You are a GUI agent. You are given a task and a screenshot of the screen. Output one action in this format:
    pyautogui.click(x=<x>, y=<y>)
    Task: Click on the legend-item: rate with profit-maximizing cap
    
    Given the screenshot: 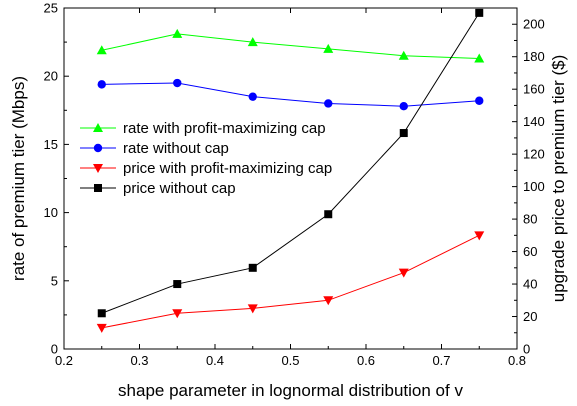 What is the action you would take?
    pyautogui.click(x=203, y=128)
    